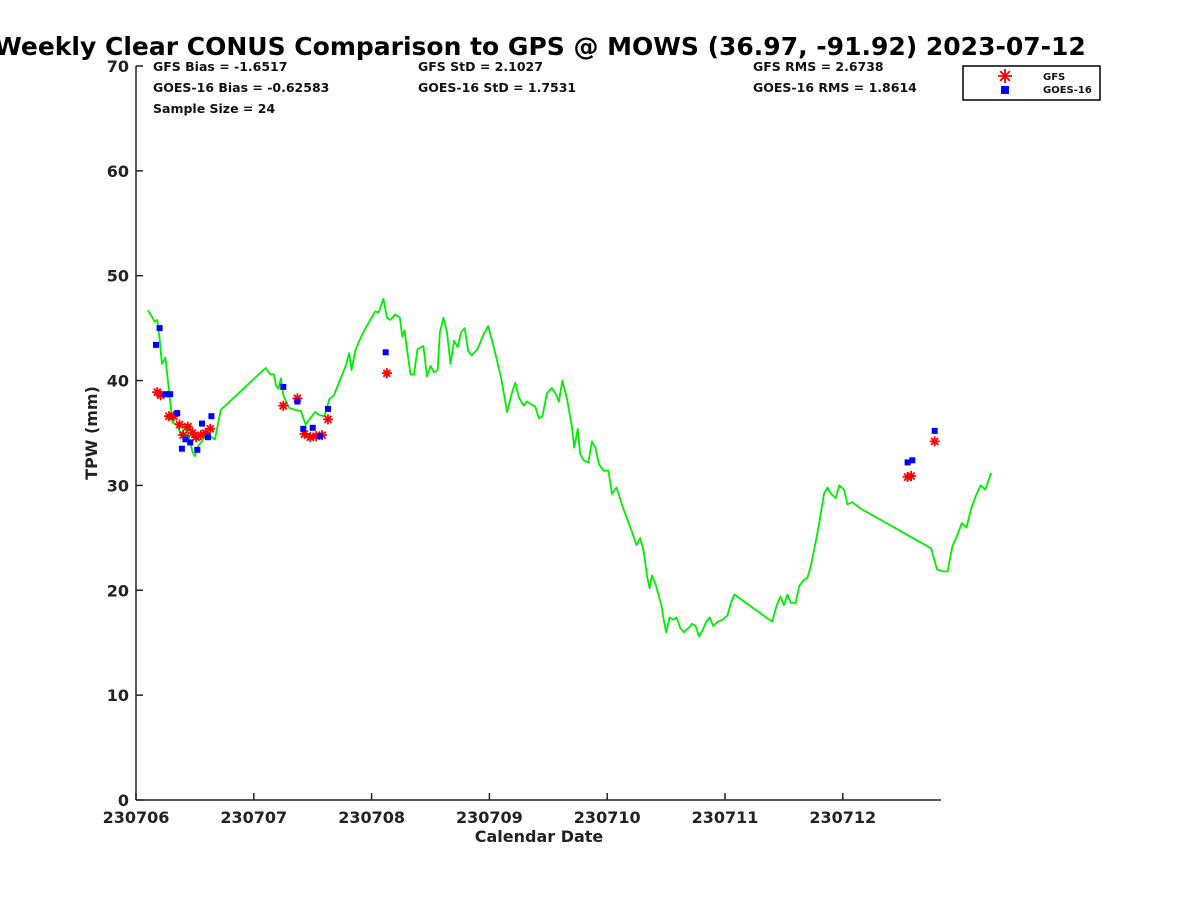 The height and width of the screenshot is (900, 1200). What do you see at coordinates (118, 381) in the screenshot?
I see `y-tick-label: 40` at bounding box center [118, 381].